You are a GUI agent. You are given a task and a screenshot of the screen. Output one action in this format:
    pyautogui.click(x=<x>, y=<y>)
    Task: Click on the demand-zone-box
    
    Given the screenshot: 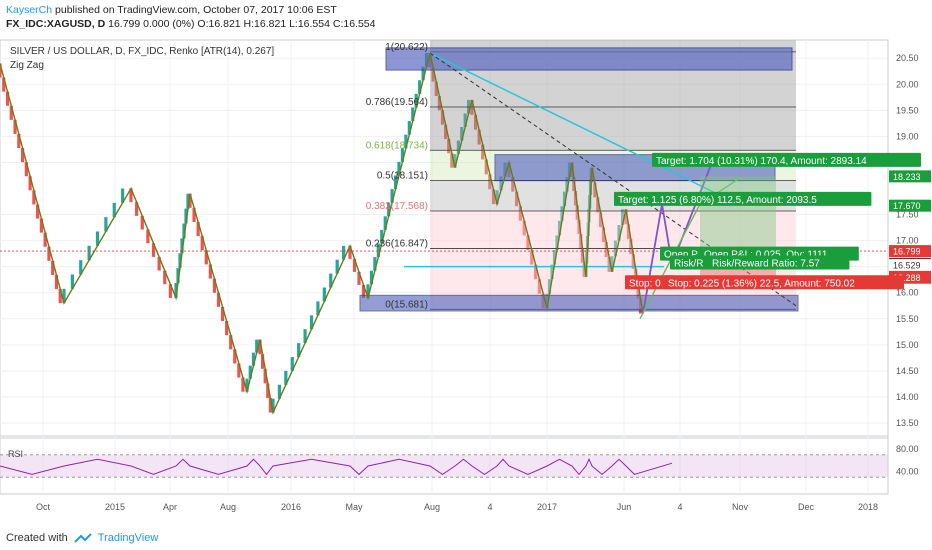 What is the action you would take?
    pyautogui.click(x=579, y=303)
    